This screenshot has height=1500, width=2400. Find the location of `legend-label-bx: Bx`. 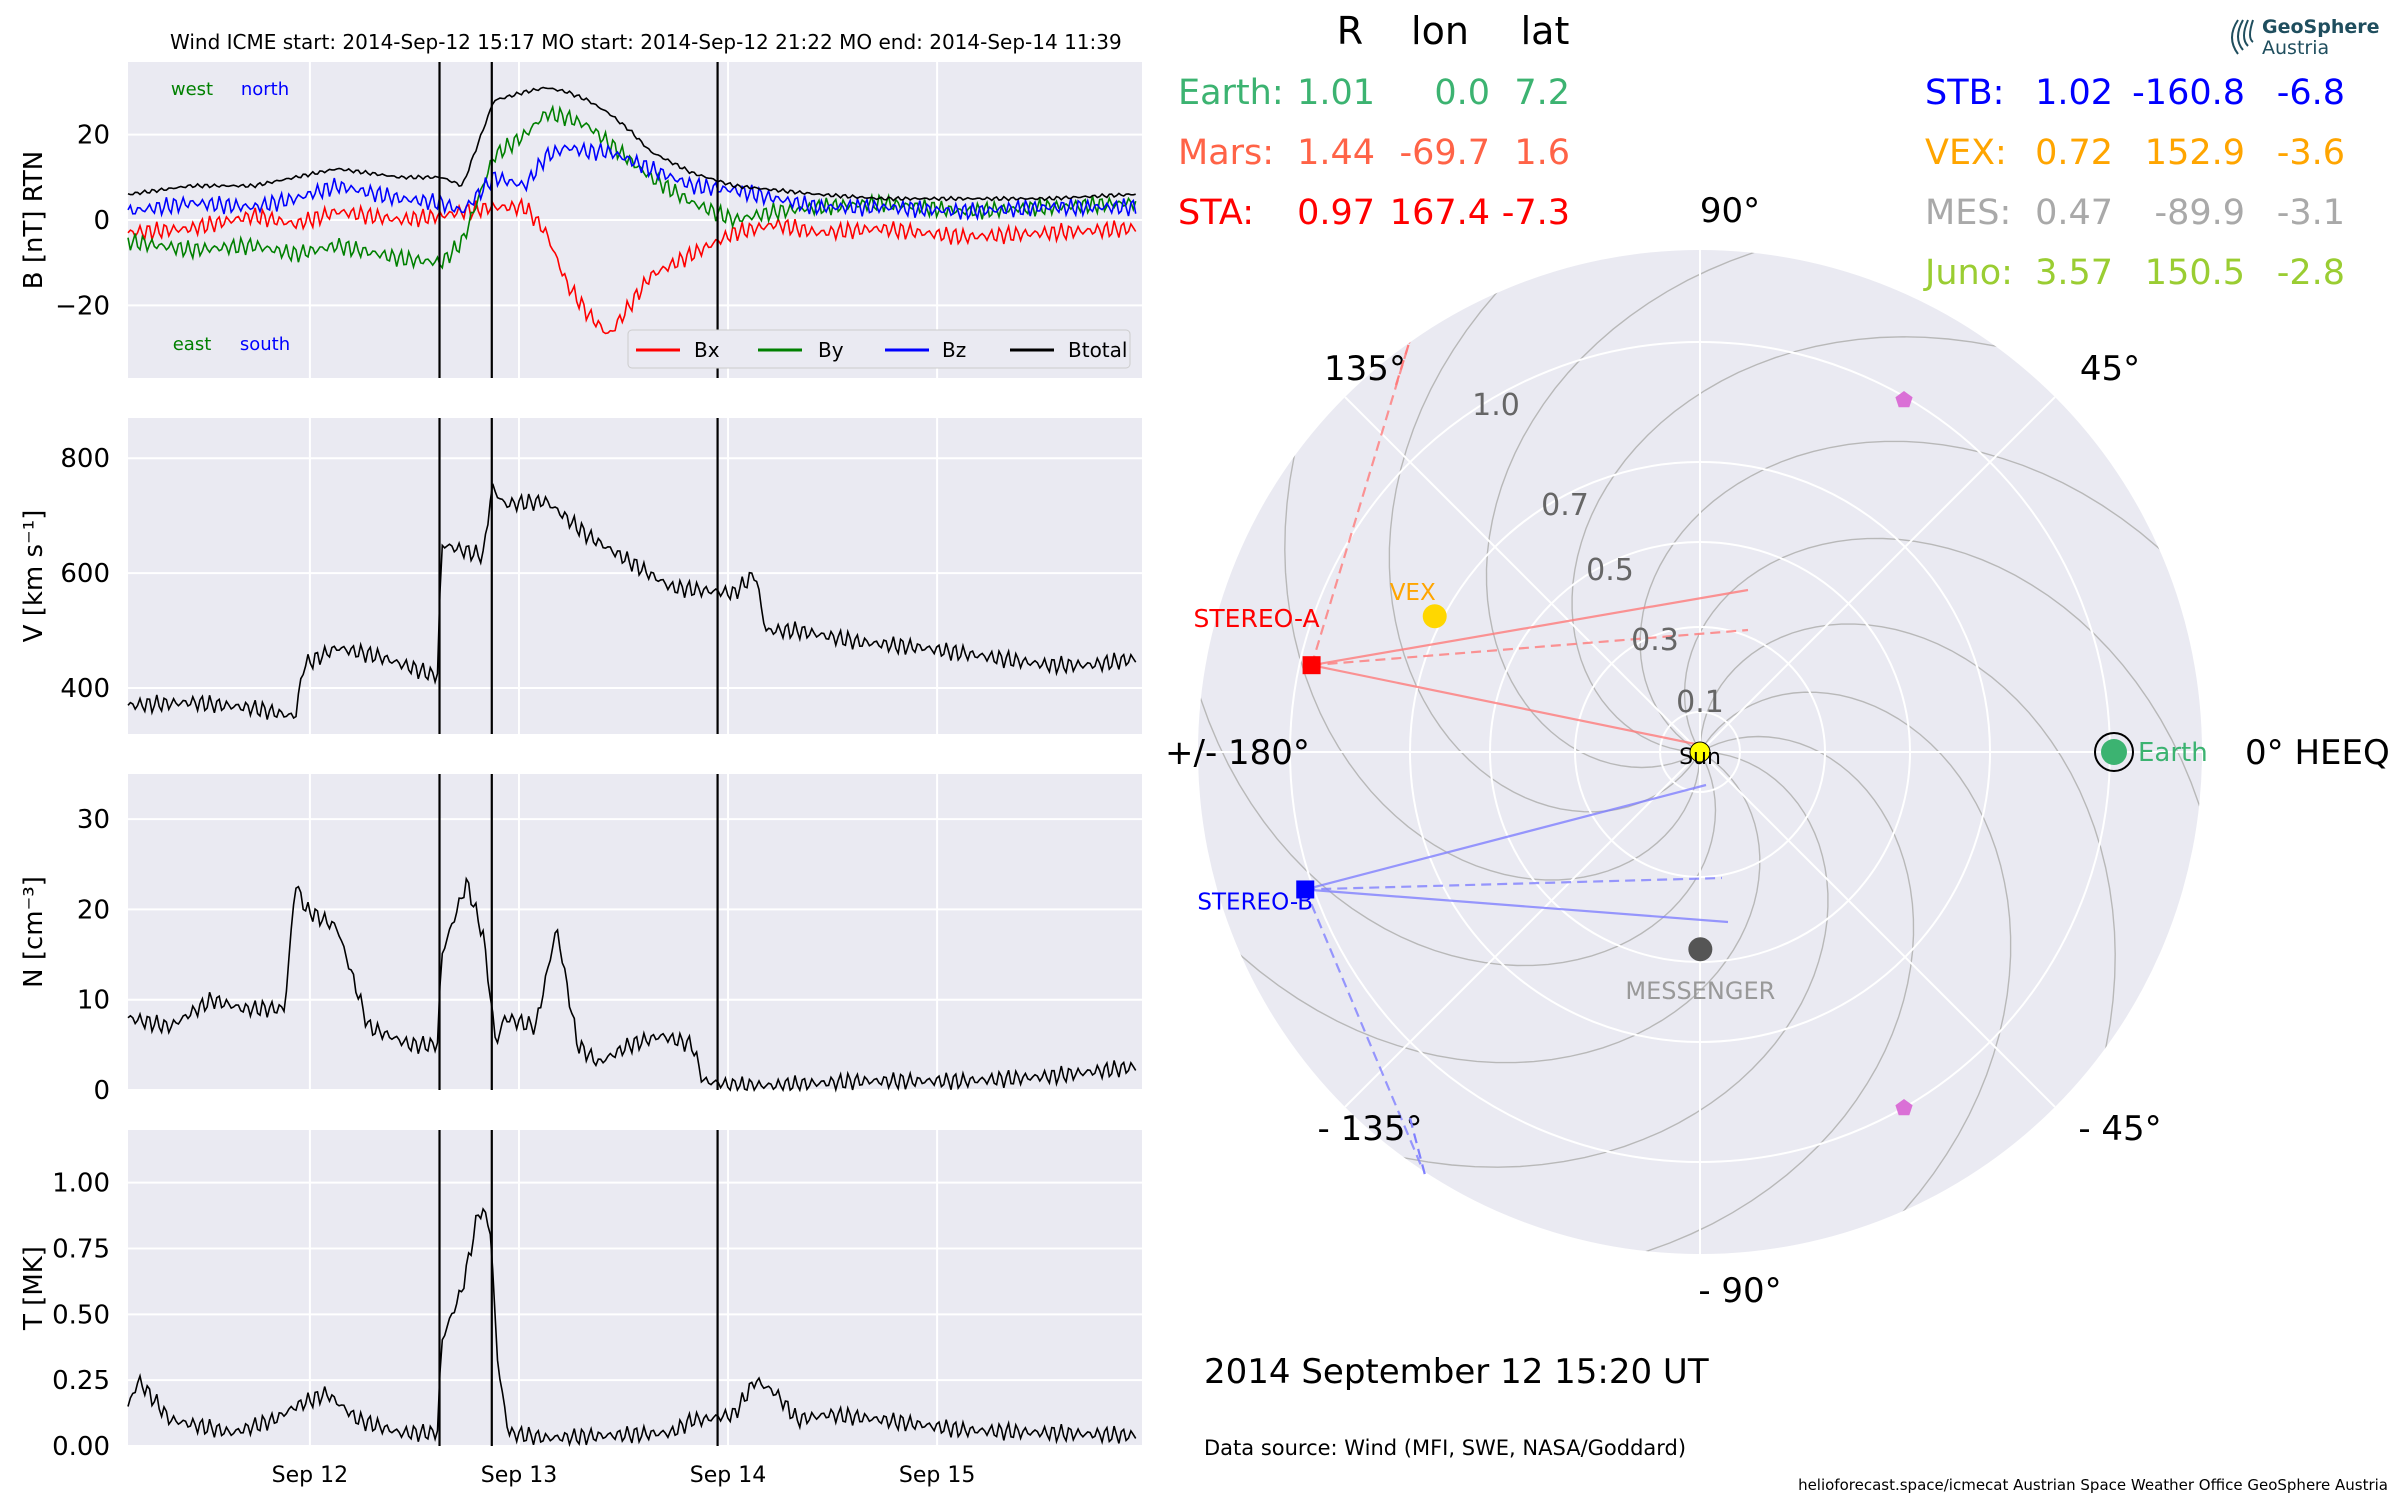

legend-label-bx: Bx is located at coordinates (707, 350).